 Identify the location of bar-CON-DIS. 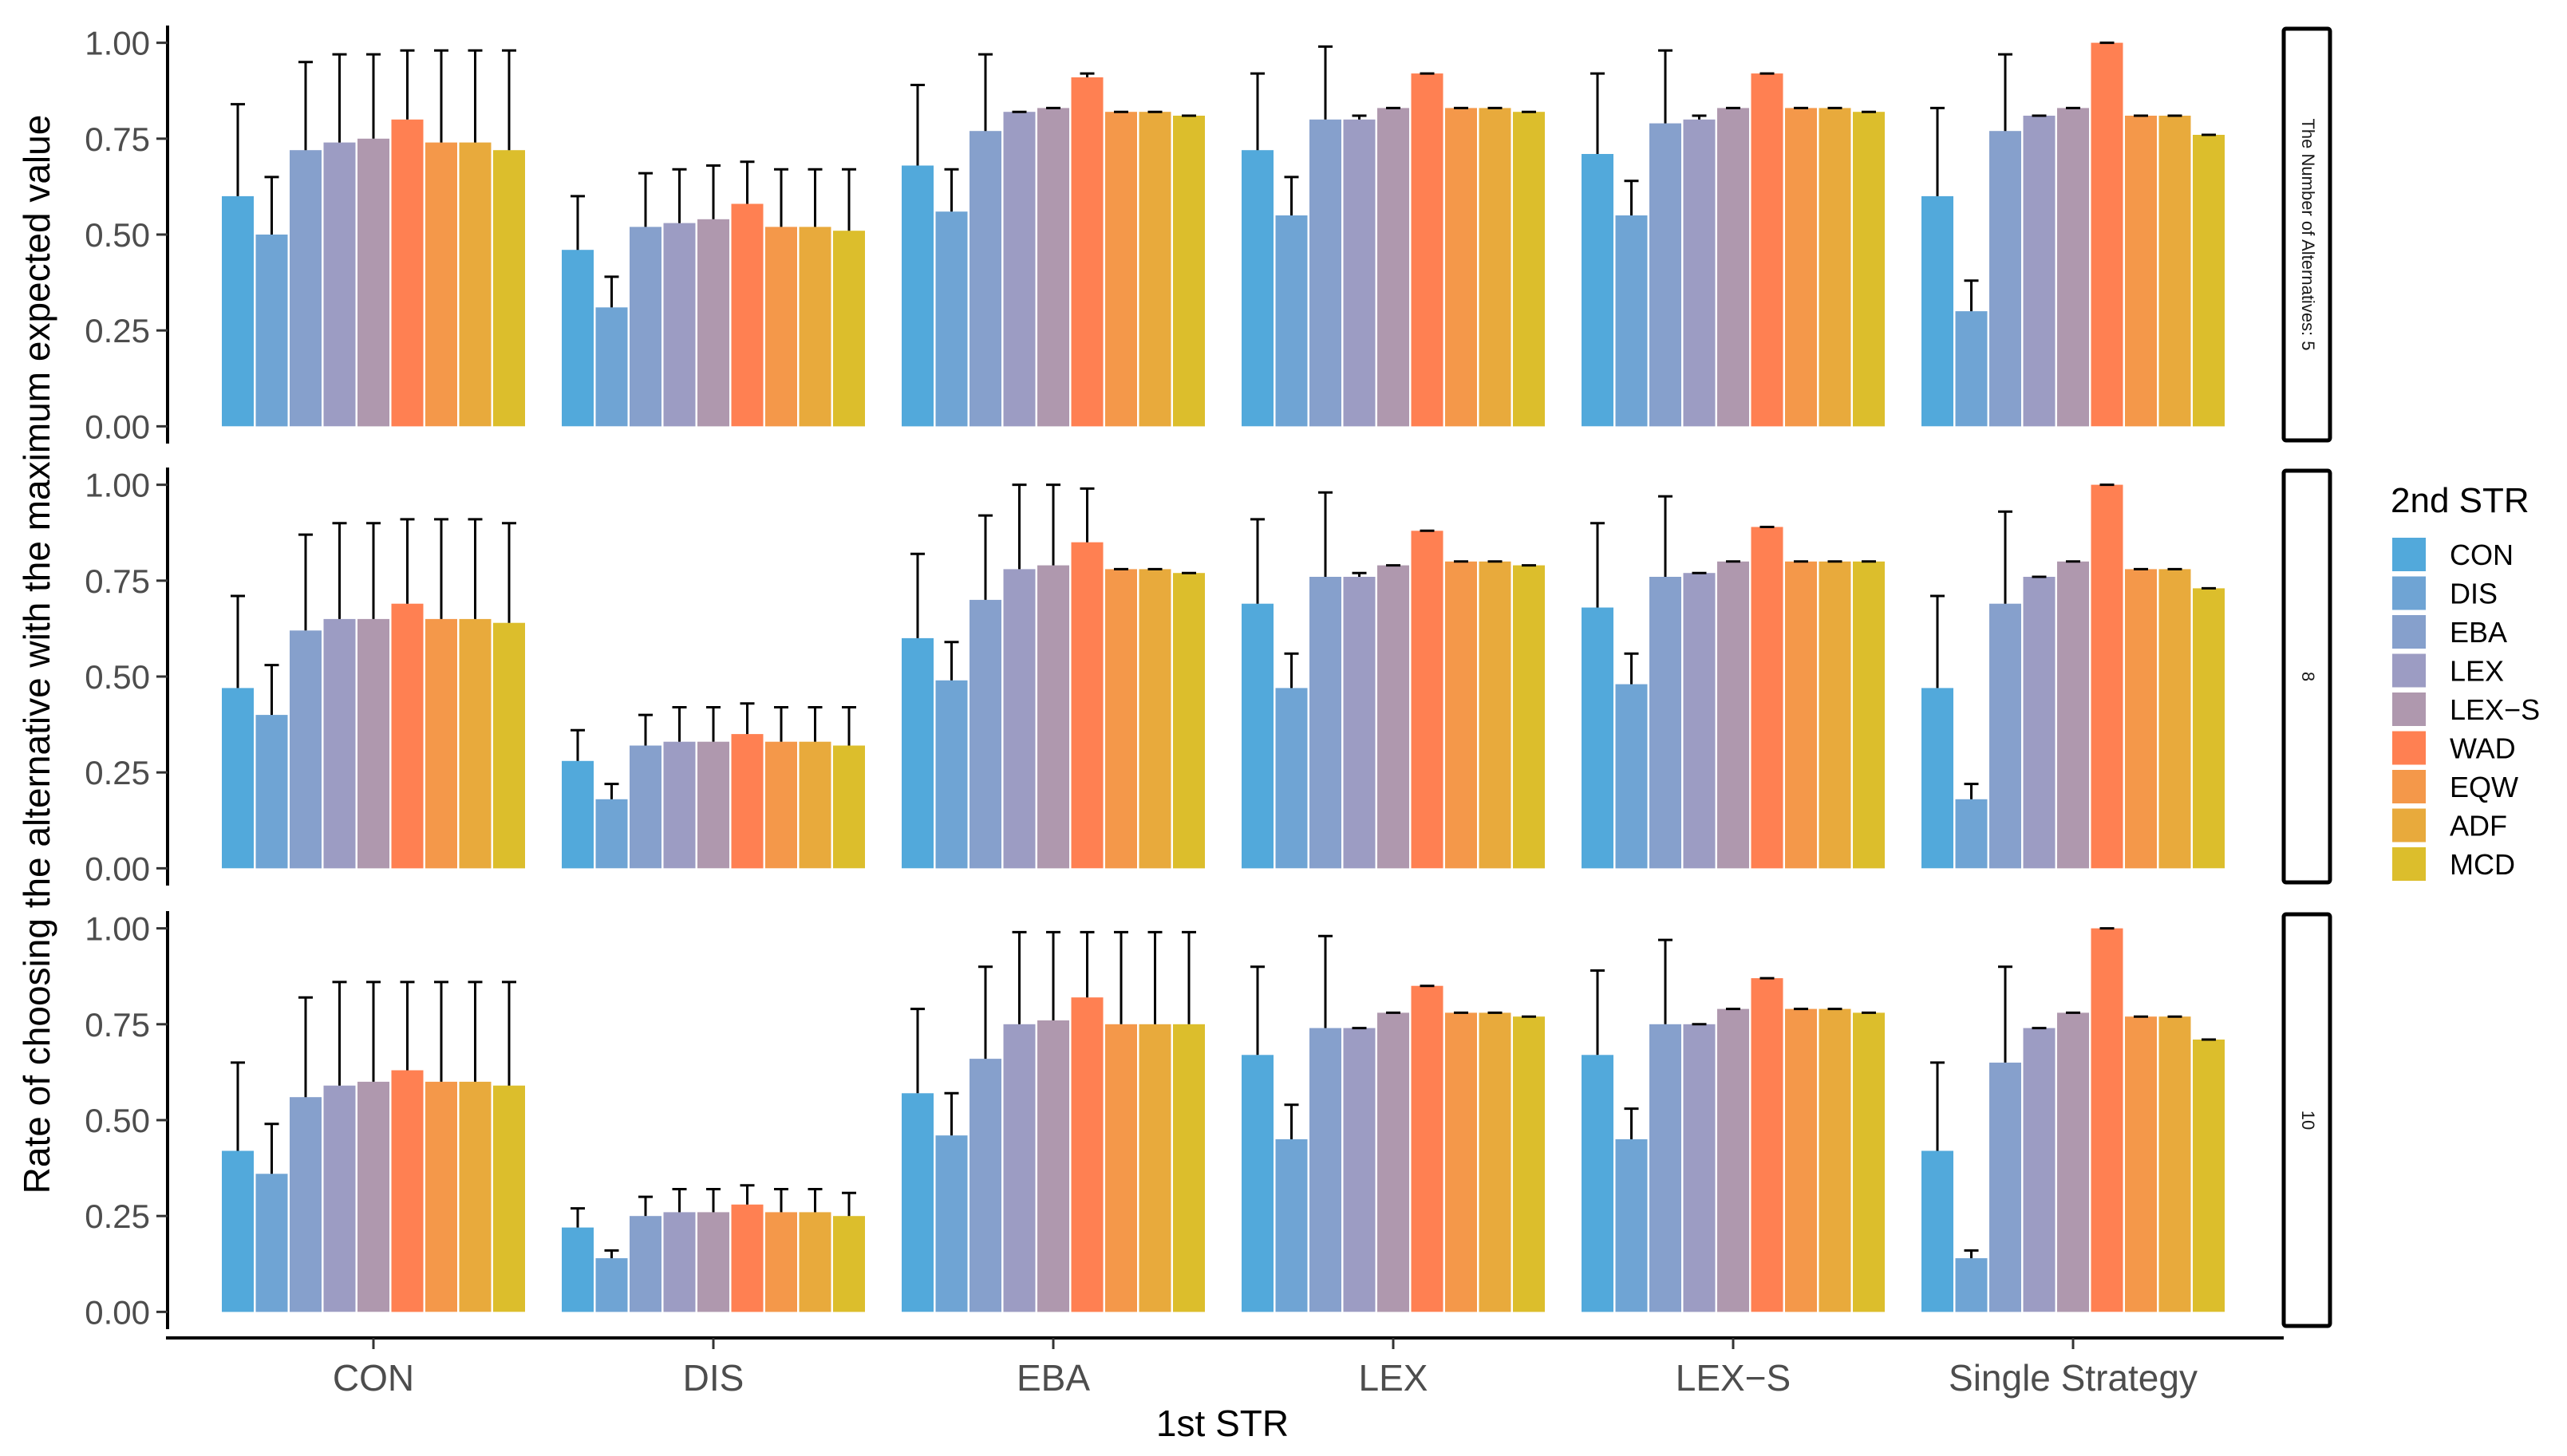
(272, 331).